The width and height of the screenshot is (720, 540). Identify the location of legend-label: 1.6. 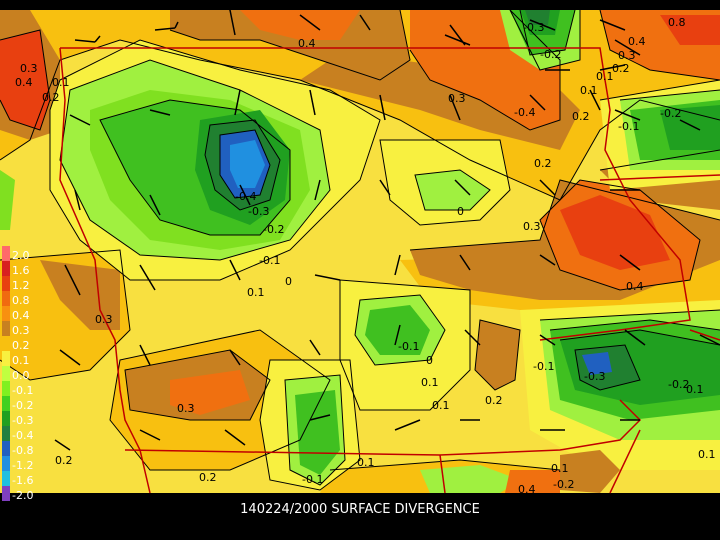
(21, 270).